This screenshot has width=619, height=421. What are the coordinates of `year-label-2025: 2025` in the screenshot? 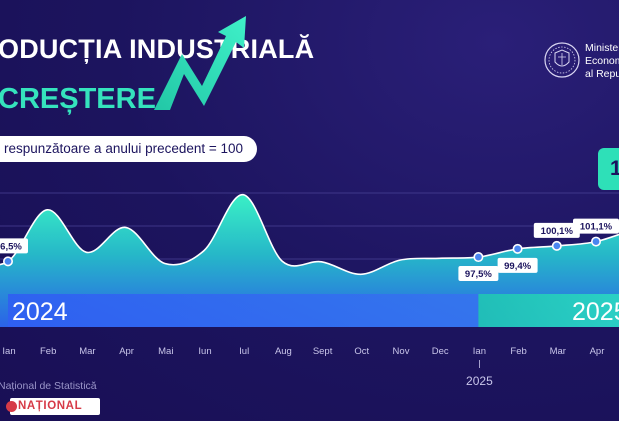 It's located at (595, 312).